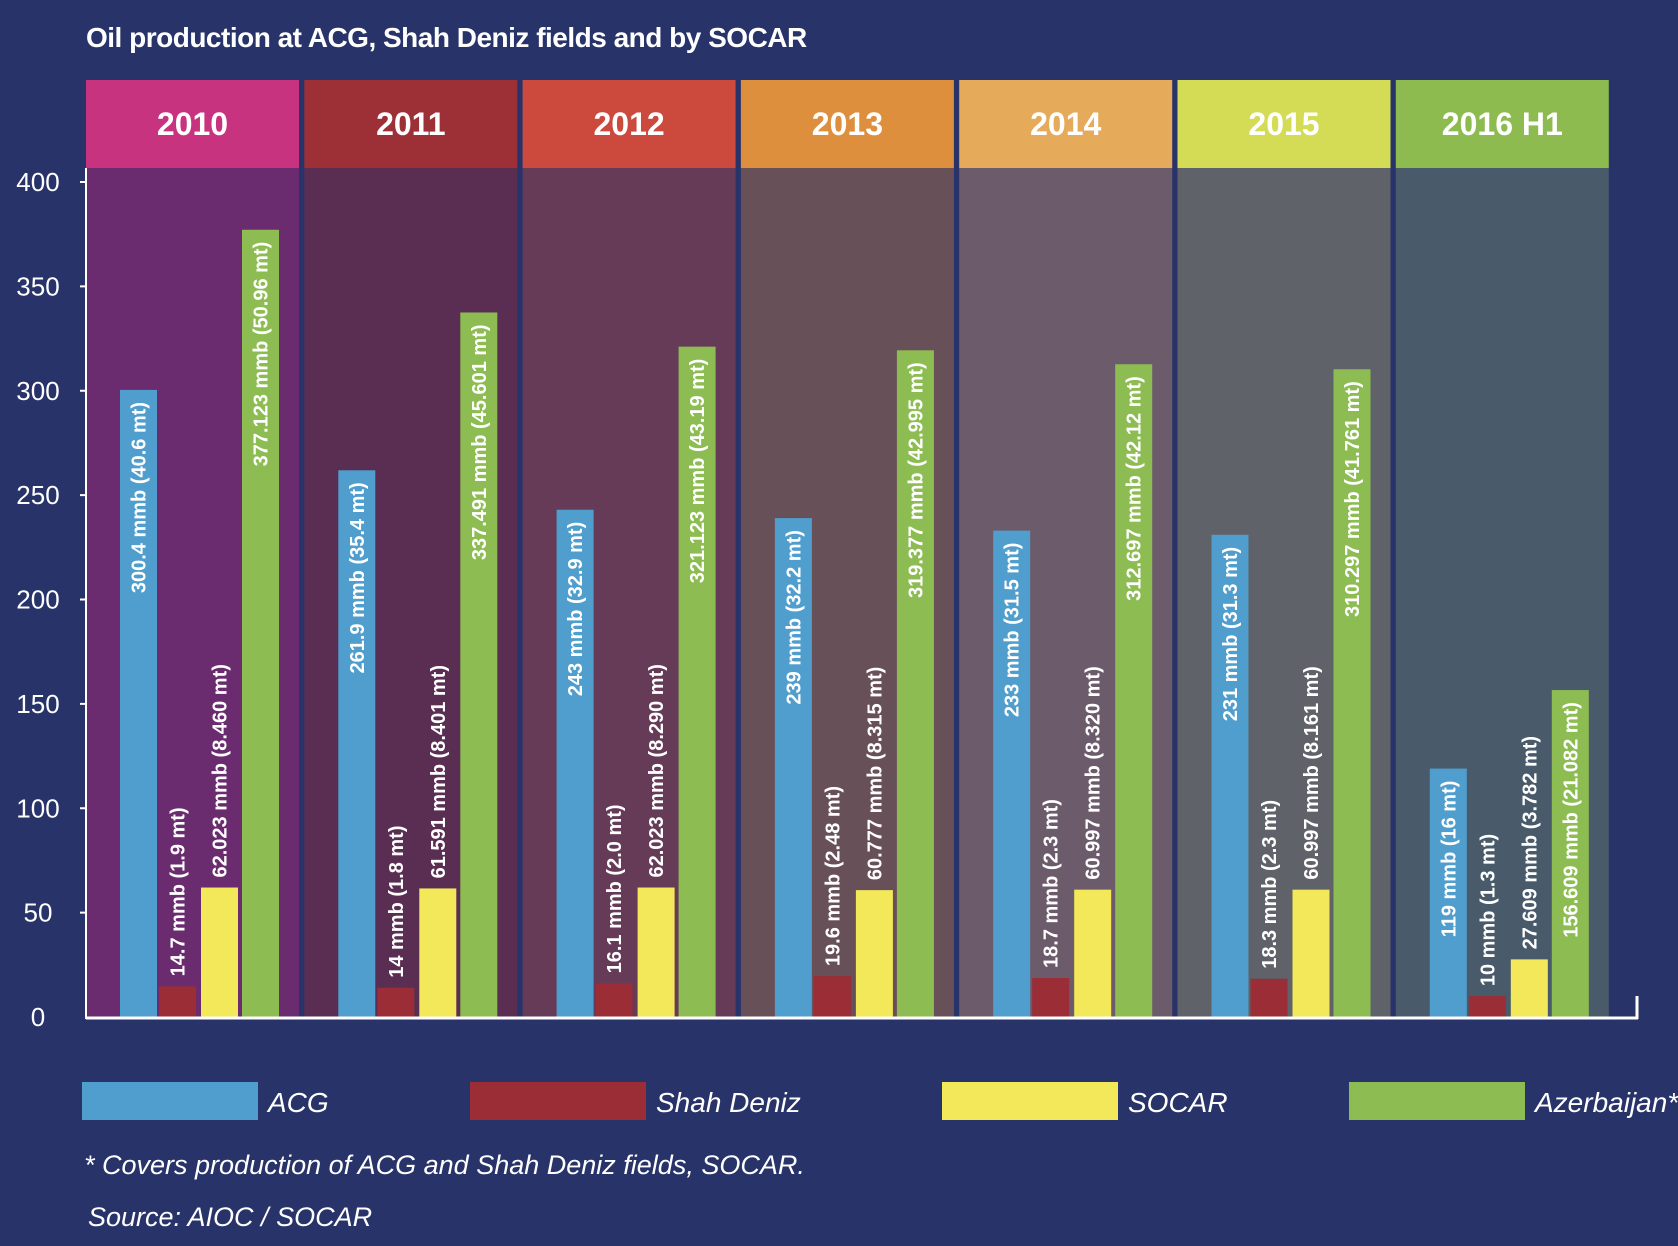  I want to click on legend-label-shah-deniz: Shah Deniz, so click(728, 1102).